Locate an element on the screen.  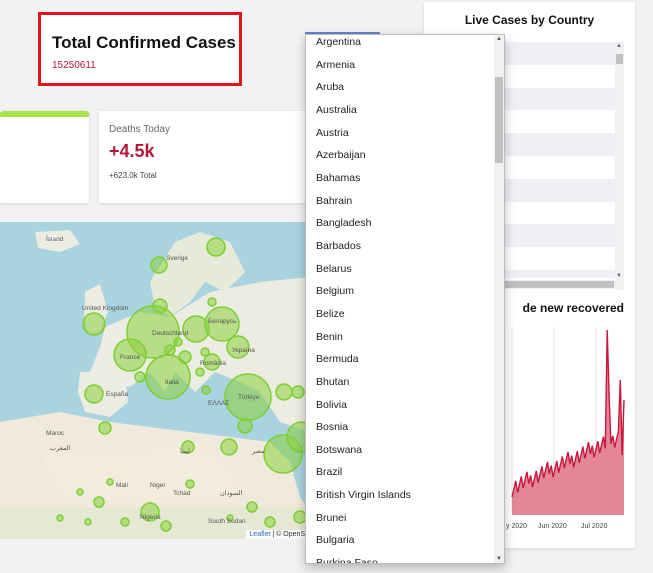
x-tick-label: Jul 2020 is located at coordinates (594, 526).